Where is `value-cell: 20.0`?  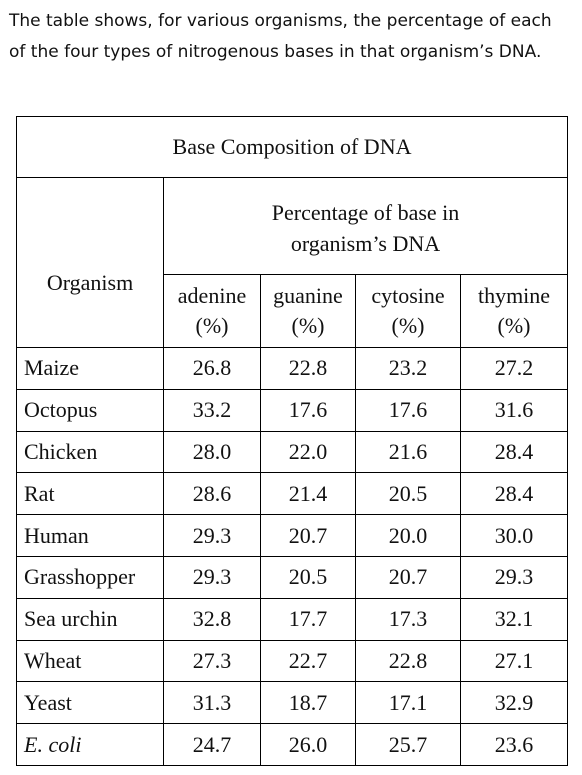
value-cell: 20.0 is located at coordinates (408, 535).